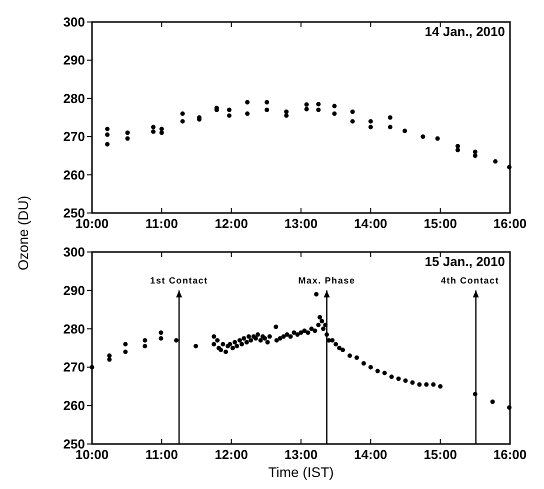  Describe the element at coordinates (464, 31) in the screenshot. I see `chart-title: 14 Jan., 2010` at that location.